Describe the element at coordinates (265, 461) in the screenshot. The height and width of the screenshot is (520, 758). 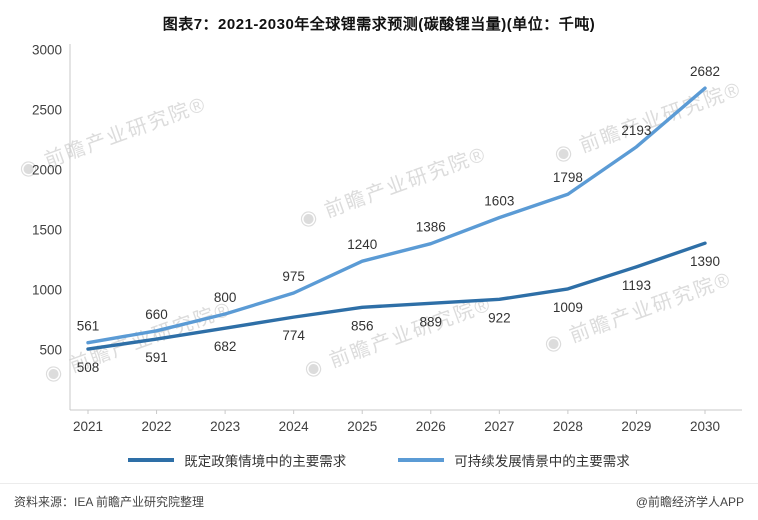
I see `legend-label-stated-policies: 既定政策情境中的主要需求` at that location.